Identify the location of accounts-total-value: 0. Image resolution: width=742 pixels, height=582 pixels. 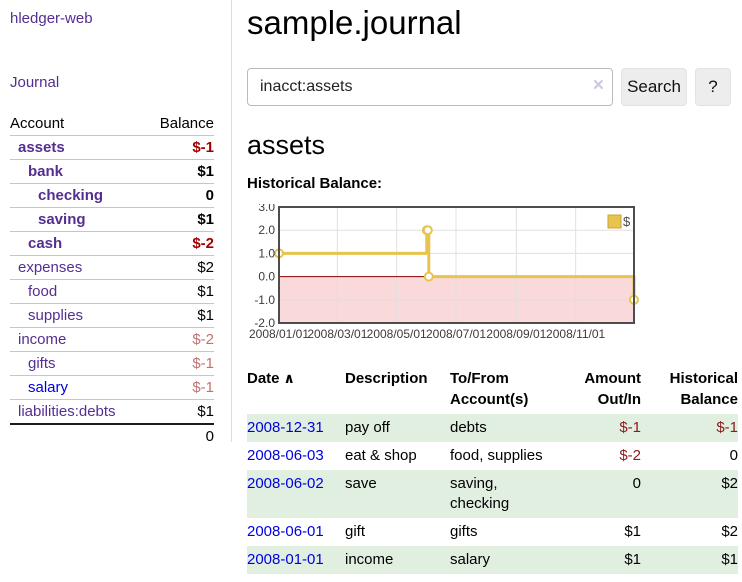
(179, 435).